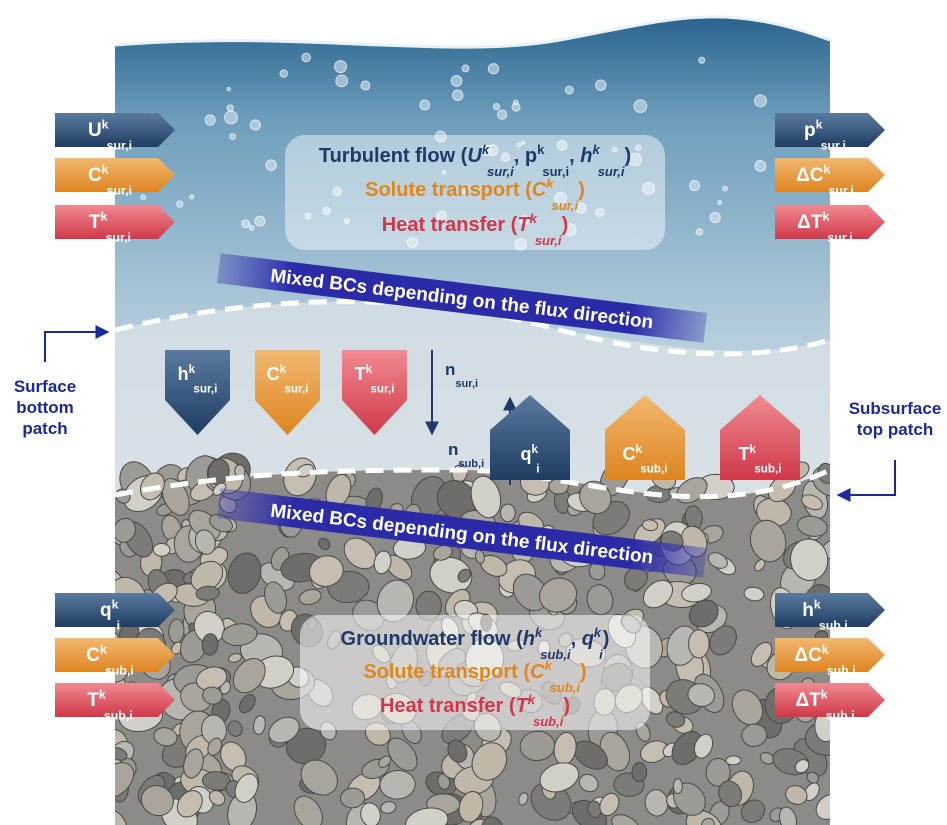 This screenshot has height=825, width=947. Describe the element at coordinates (45, 386) in the screenshot. I see `patch-label: Surface` at that location.